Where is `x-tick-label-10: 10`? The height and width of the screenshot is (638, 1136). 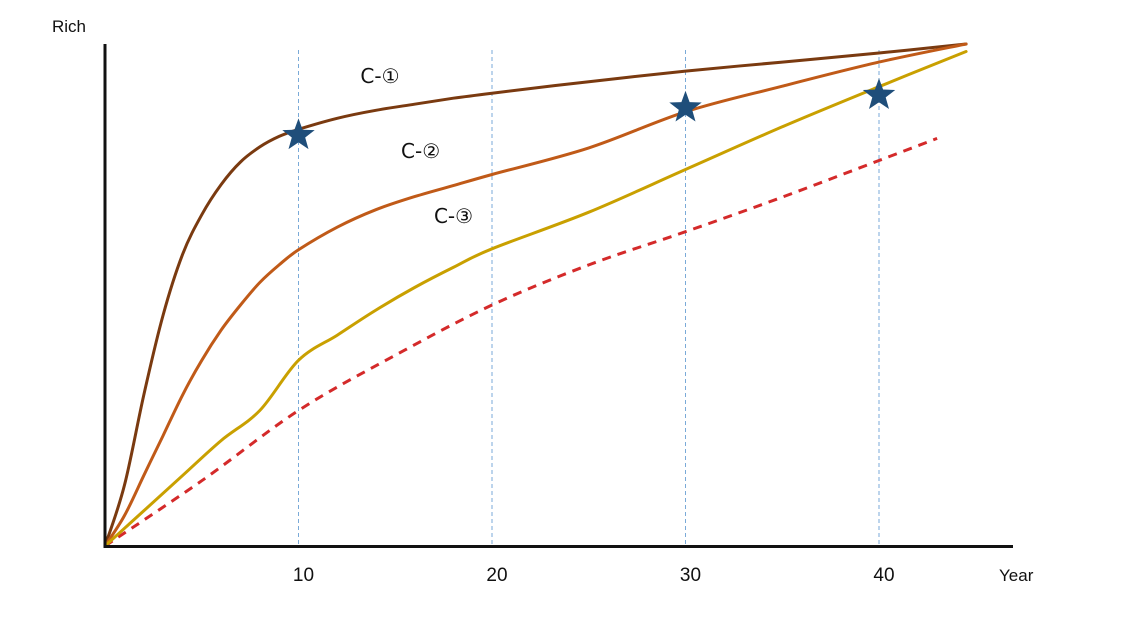
x-tick-label-10: 10 is located at coordinates (303, 575).